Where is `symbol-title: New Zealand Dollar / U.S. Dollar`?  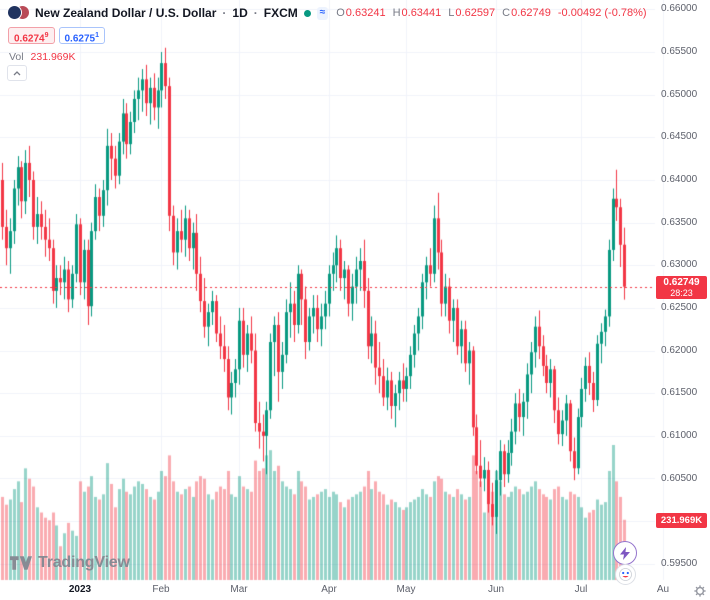
symbol-title: New Zealand Dollar / U.S. Dollar is located at coordinates (126, 13).